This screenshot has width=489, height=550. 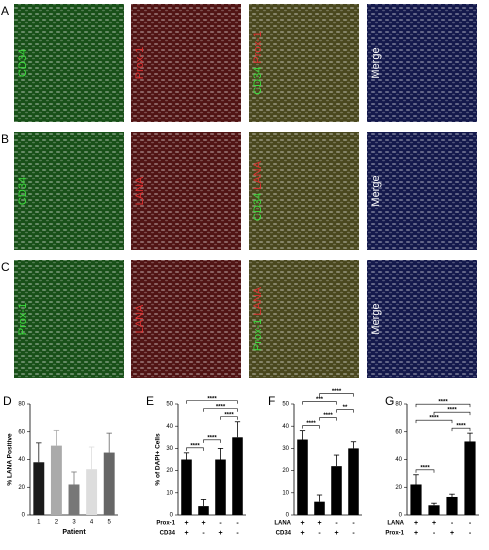 I want to click on image-label: Merge, so click(x=376, y=190).